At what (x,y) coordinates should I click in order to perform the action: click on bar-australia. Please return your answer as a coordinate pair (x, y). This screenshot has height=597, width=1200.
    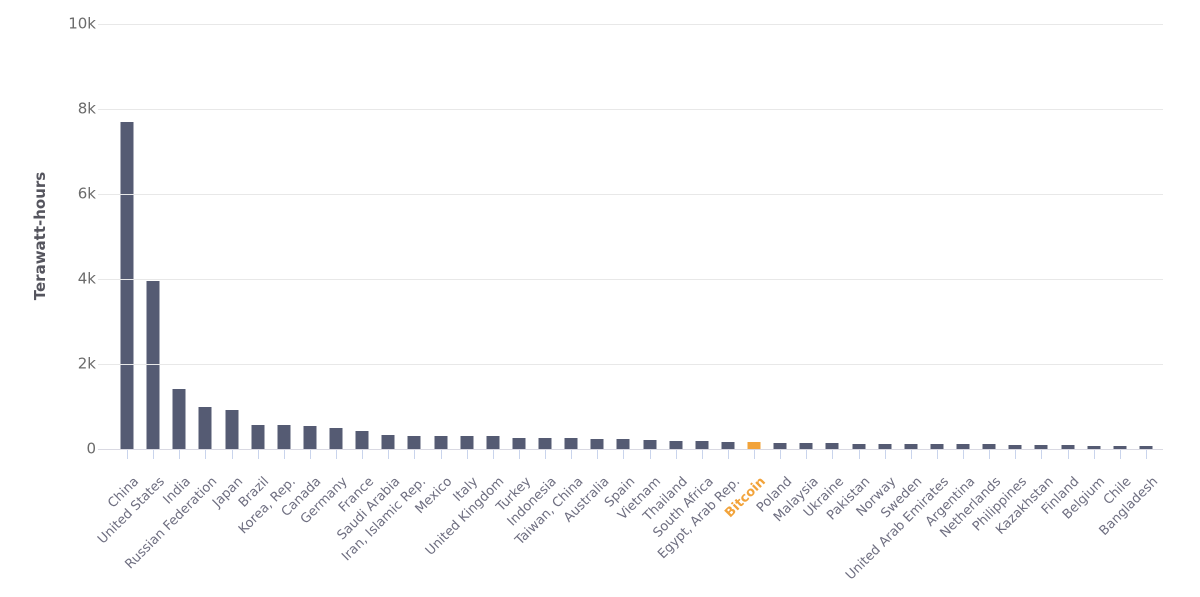
    Looking at the image, I should click on (597, 443).